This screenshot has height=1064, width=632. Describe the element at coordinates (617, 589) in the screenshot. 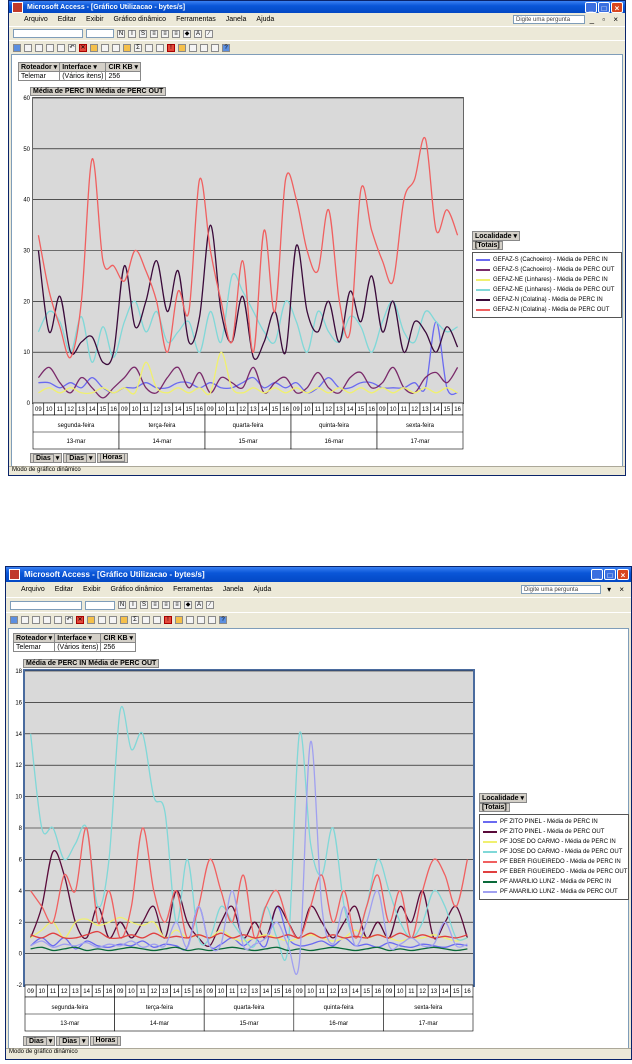

I see `child-window-controls: ▾ ×` at that location.